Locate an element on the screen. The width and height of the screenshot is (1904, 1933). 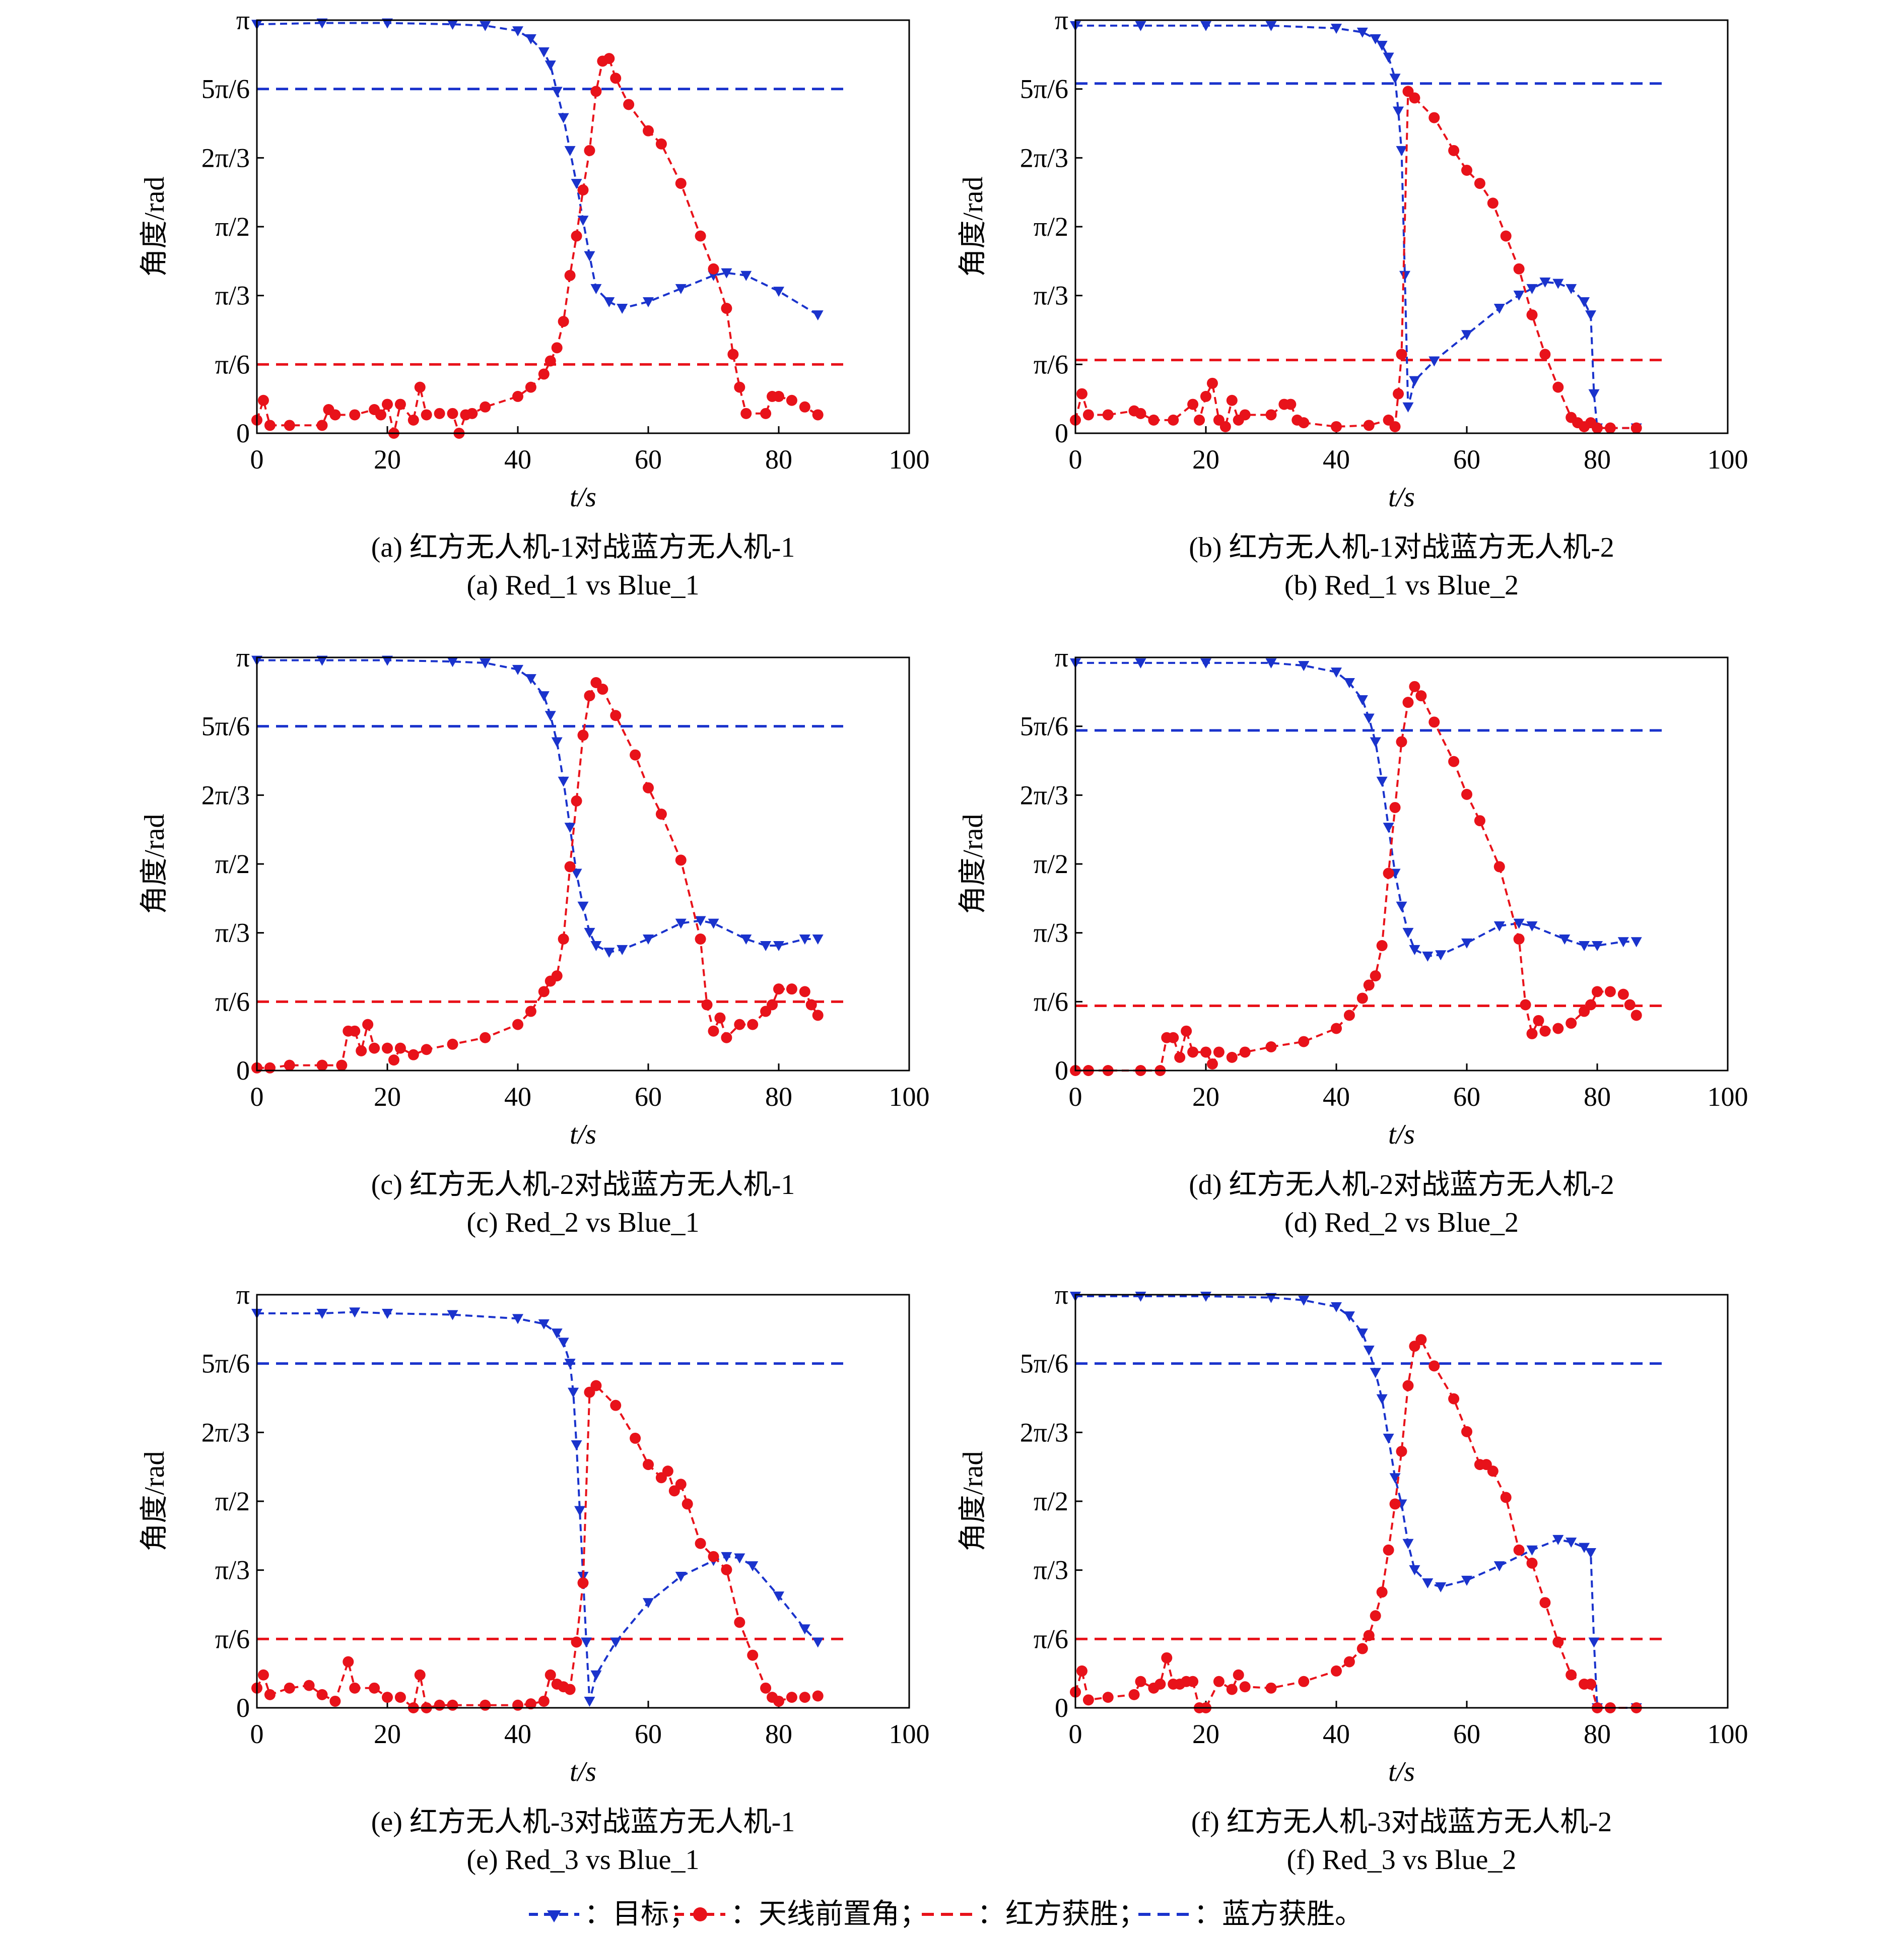
caption-cn: (d) 红方无人机-2对战蓝方无人机-2 is located at coordinates (1401, 1185).